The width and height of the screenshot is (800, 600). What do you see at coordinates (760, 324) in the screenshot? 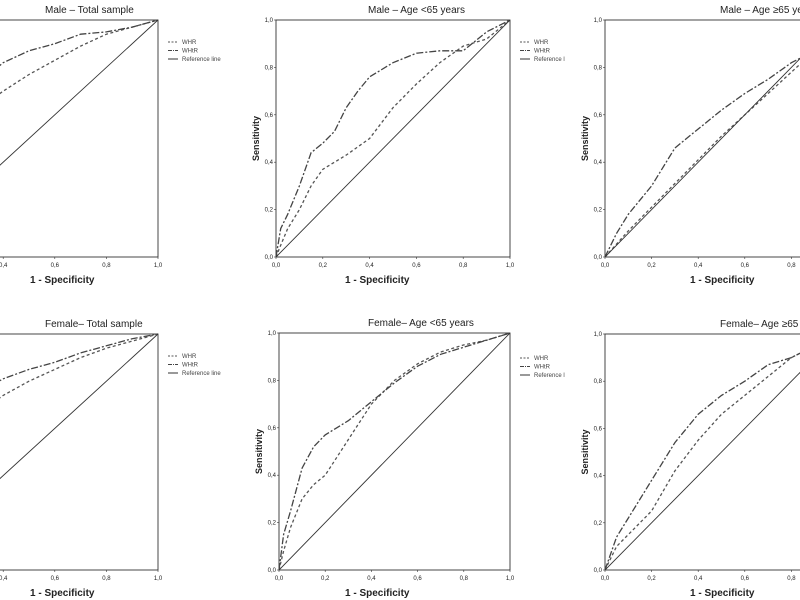
I see `panel-title: Female– Age ≥65 years` at bounding box center [760, 324].